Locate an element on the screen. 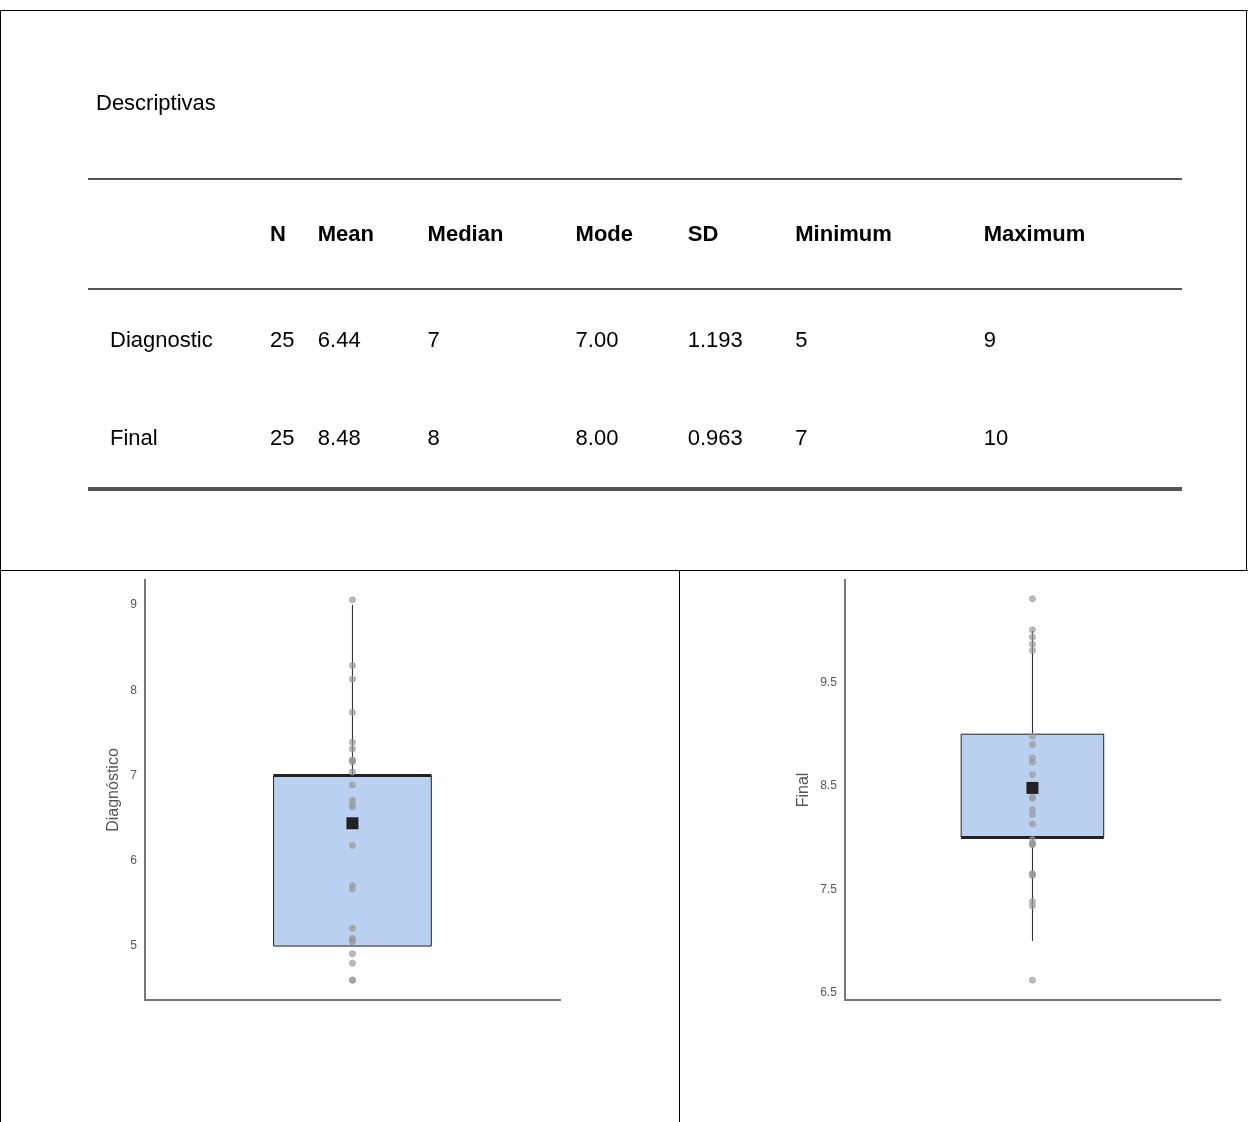 This screenshot has width=1248, height=1122. category-label: Mode is located at coordinates (631, 234).